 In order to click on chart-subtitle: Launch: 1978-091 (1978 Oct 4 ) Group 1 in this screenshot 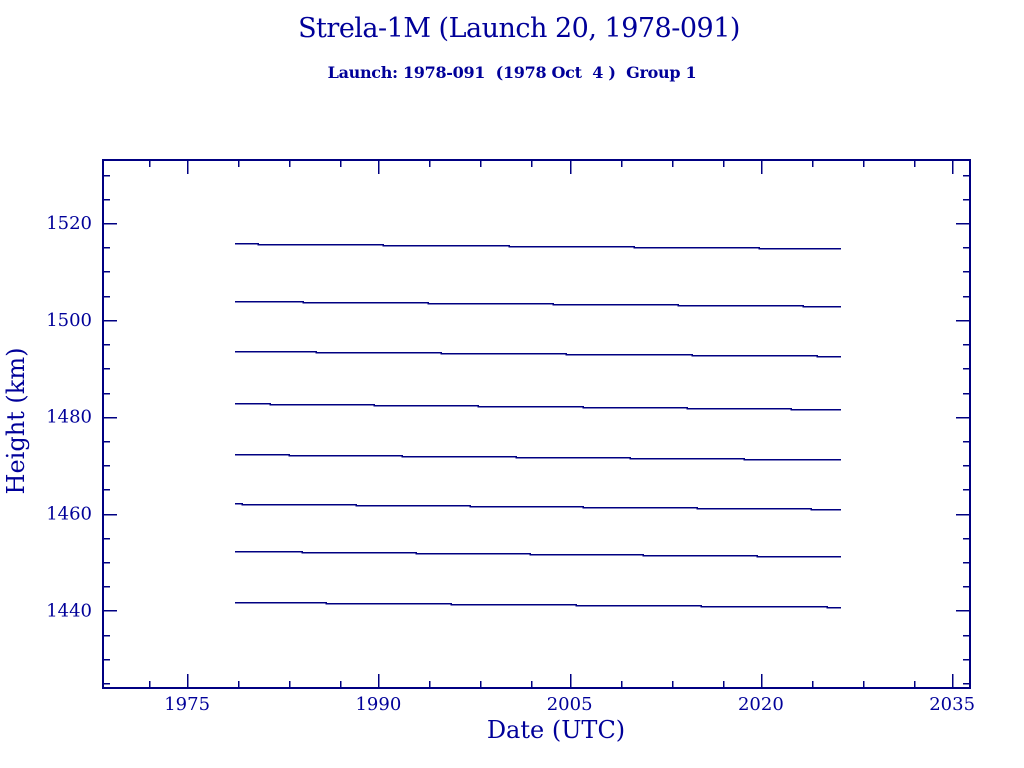, I will do `click(512, 72)`.